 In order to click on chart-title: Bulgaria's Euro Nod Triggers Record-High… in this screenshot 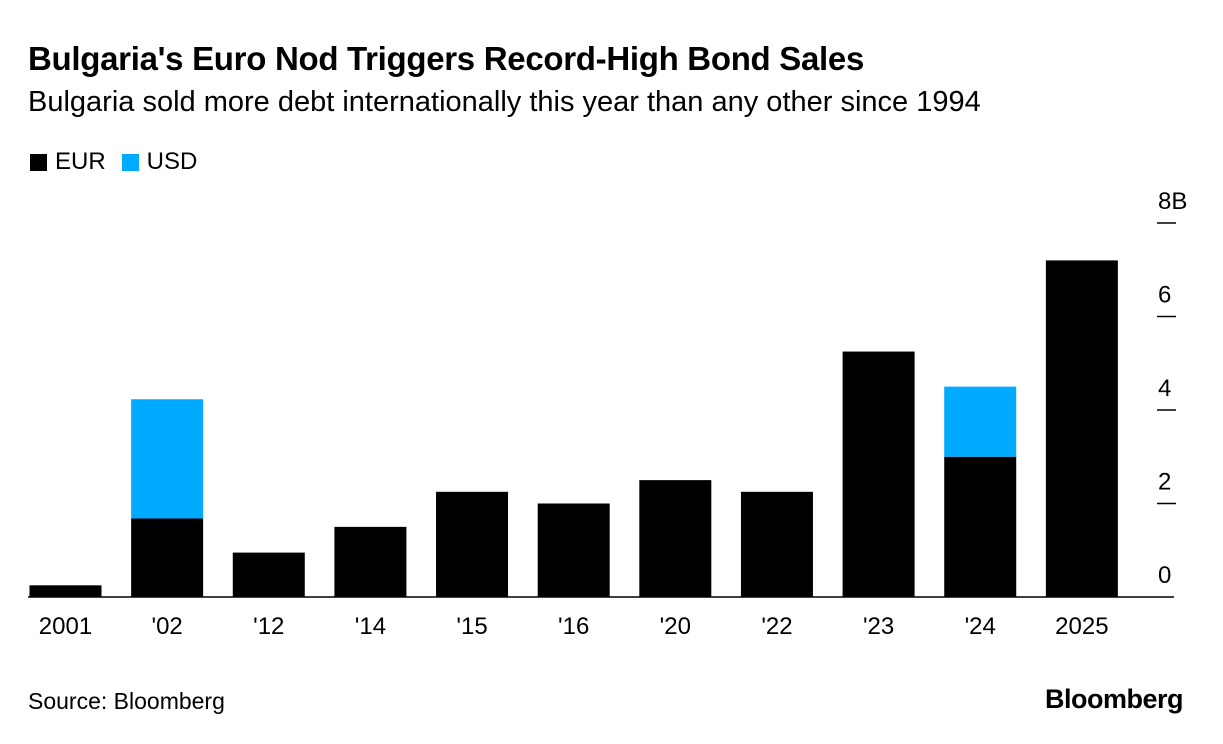, I will do `click(446, 58)`.